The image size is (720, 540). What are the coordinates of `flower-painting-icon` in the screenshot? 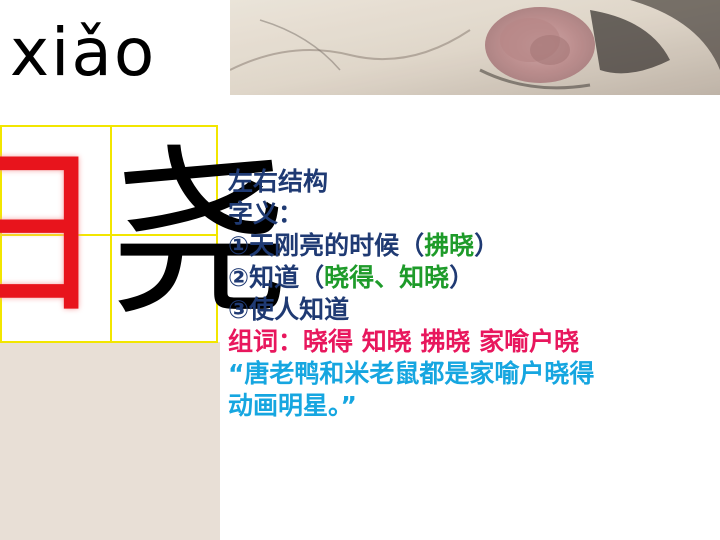 It's located at (475, 47).